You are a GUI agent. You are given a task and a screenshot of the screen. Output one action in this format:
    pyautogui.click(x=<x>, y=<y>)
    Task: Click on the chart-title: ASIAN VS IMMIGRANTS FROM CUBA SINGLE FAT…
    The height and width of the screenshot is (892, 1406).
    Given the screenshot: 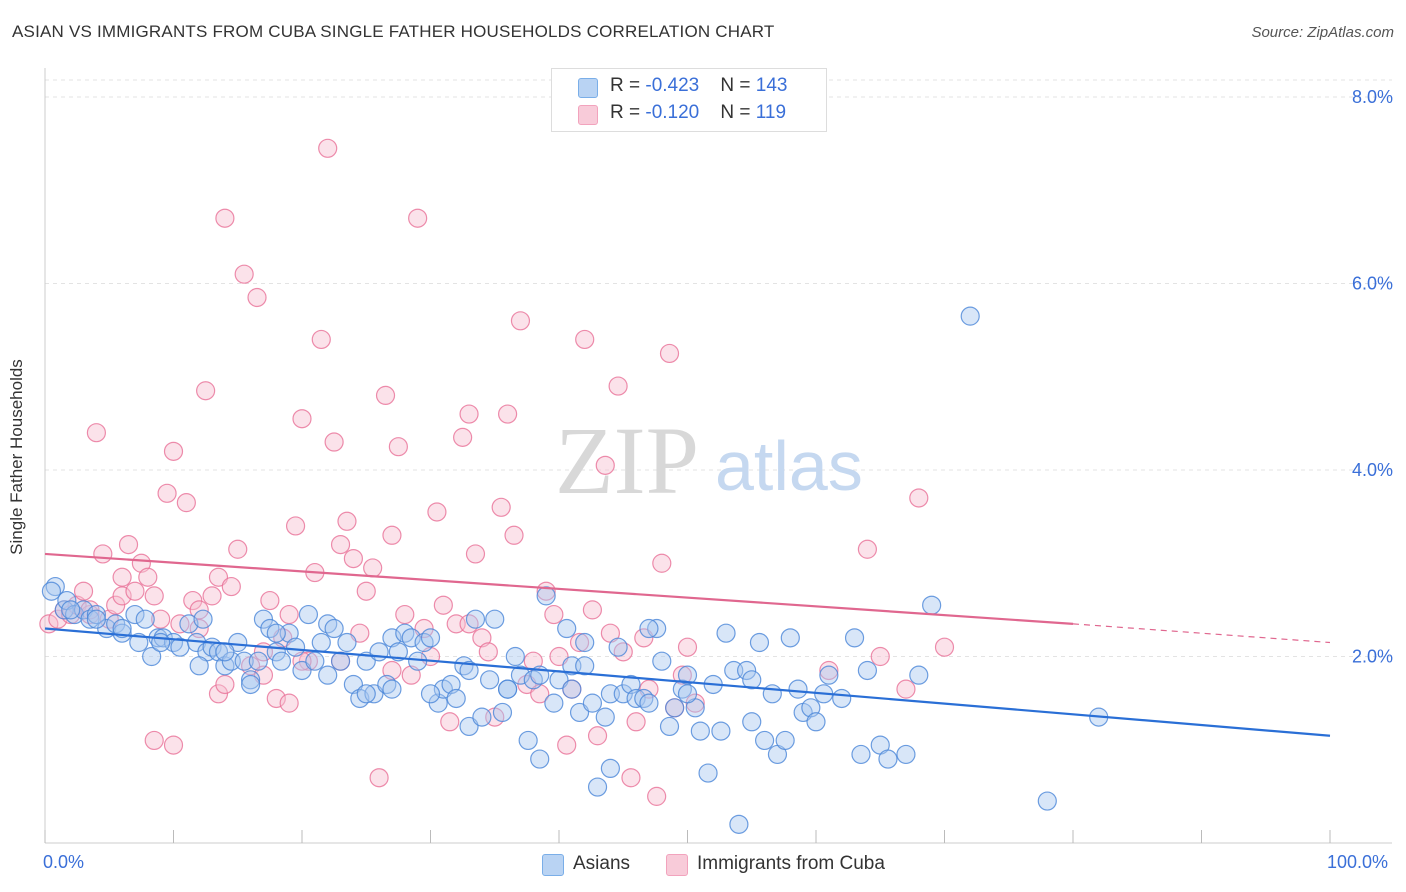 What is the action you would take?
    pyautogui.click(x=393, y=31)
    